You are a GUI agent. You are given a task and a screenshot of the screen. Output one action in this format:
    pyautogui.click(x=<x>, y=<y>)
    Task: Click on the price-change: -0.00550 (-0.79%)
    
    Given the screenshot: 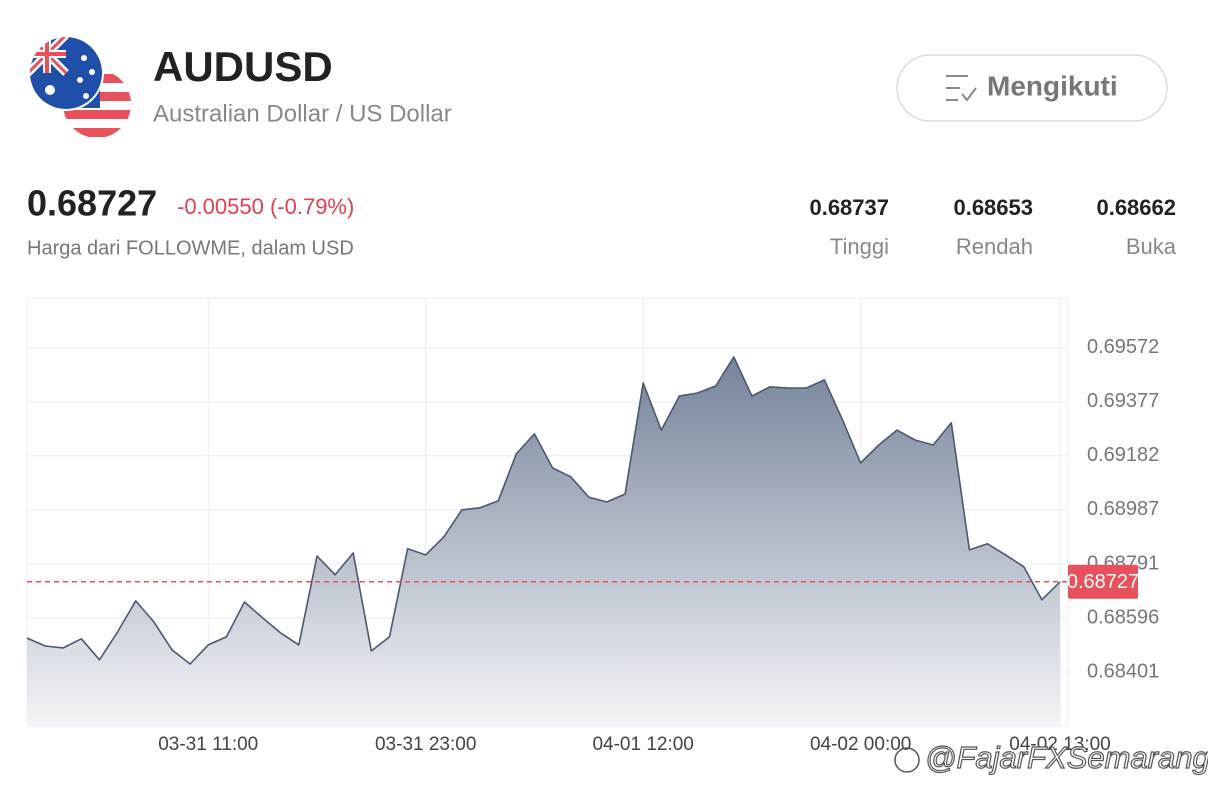 What is the action you would take?
    pyautogui.click(x=265, y=206)
    